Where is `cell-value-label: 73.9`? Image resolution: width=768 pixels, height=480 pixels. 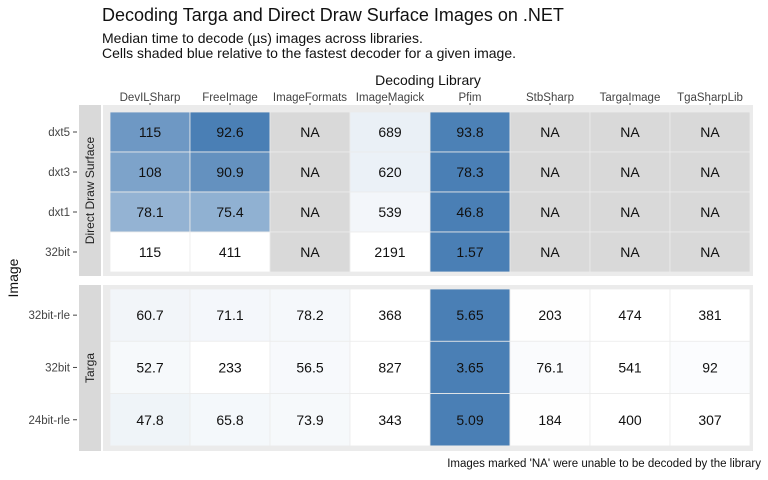
cell-value-label: 73.9 is located at coordinates (309, 420).